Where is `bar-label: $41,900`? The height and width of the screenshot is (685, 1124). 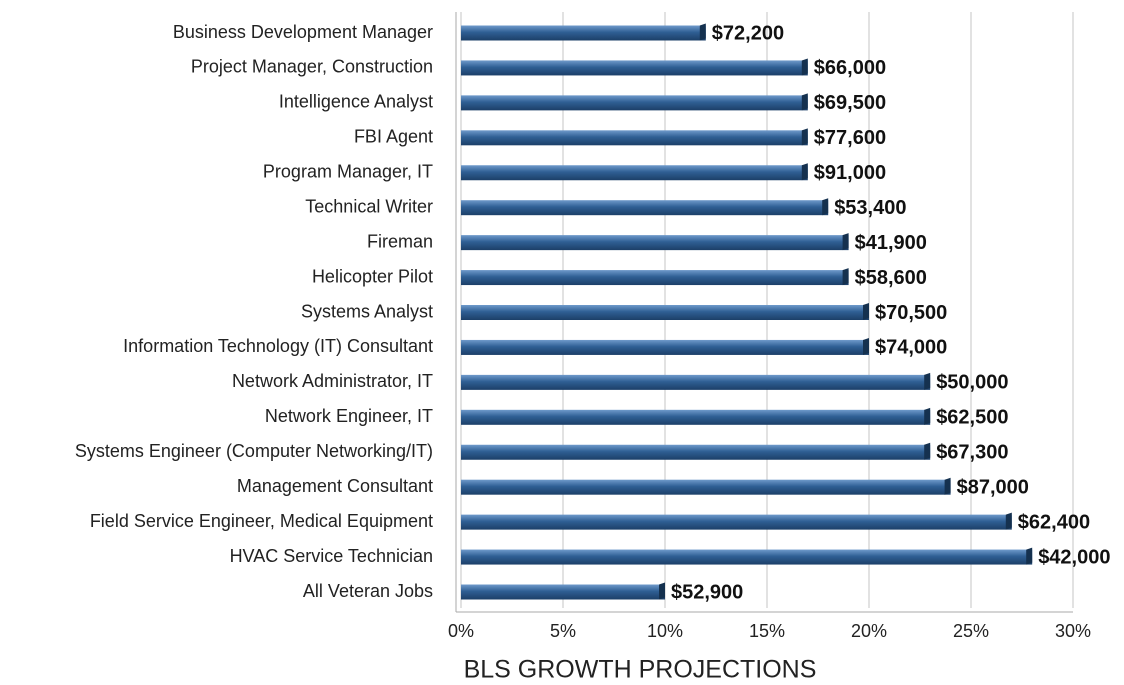
bar-label: $41,900 is located at coordinates (891, 243).